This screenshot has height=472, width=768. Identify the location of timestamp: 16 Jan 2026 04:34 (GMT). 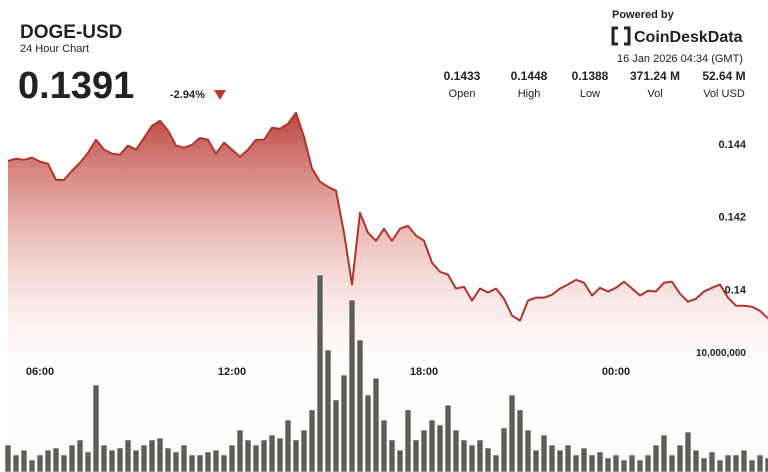
(680, 59).